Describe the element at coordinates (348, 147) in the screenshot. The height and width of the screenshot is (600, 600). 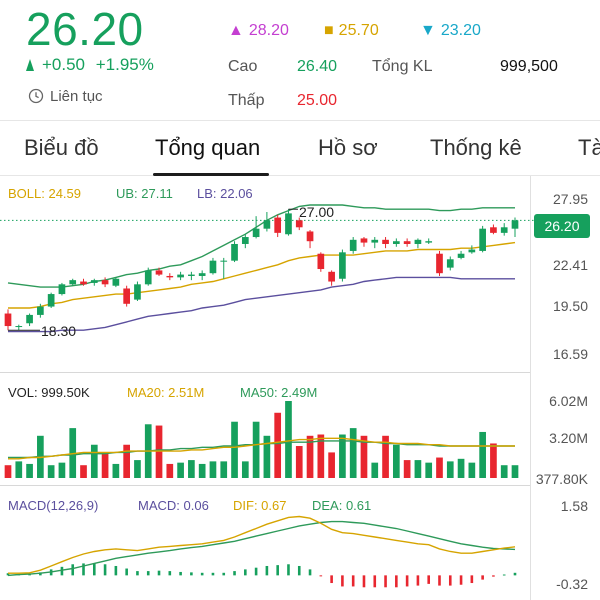
I see `tab-profile: Hồ sơ` at that location.